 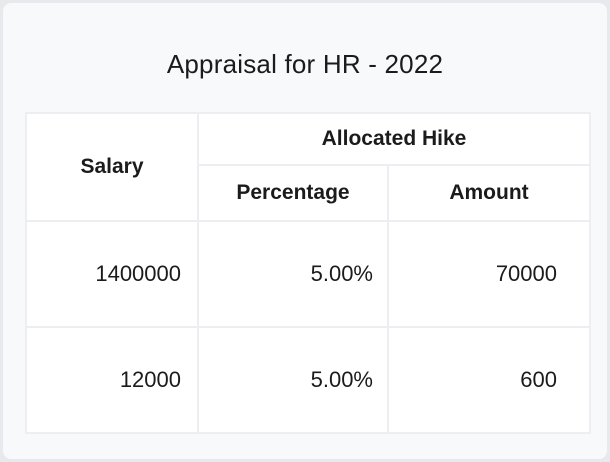 I want to click on header-row-sub: Percentage Amount, so click(x=308, y=193).